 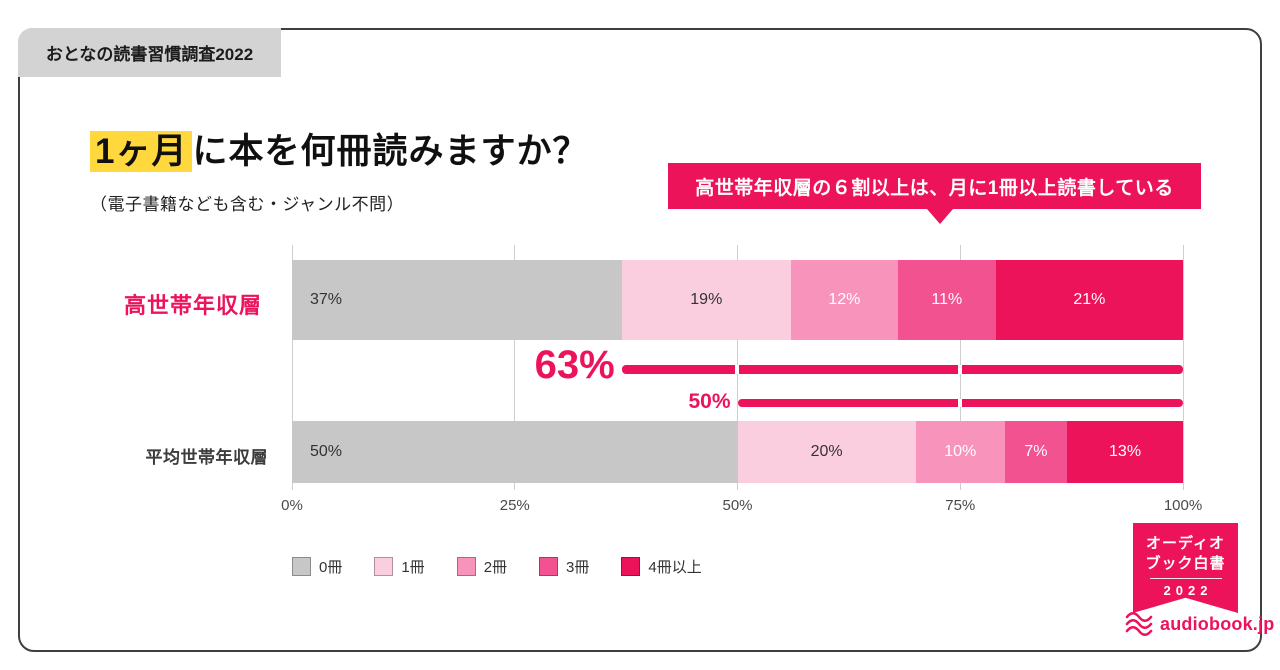 I want to click on legend-item: 1冊, so click(x=399, y=566).